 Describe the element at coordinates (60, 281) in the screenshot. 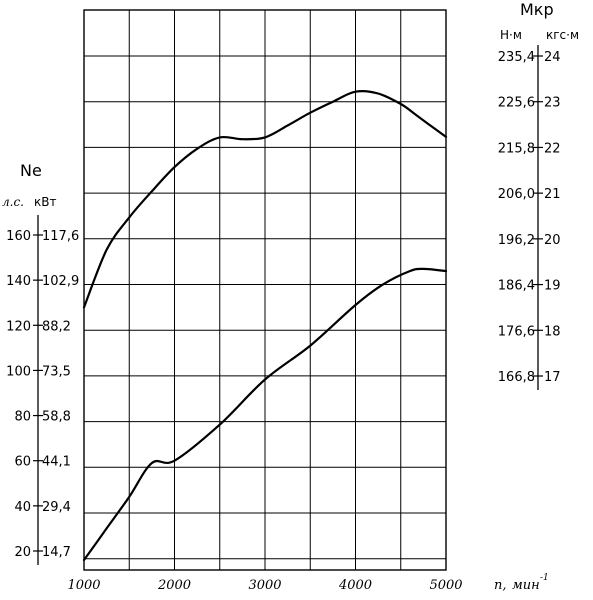

I see `left-tick-label-kw: 102,9` at that location.